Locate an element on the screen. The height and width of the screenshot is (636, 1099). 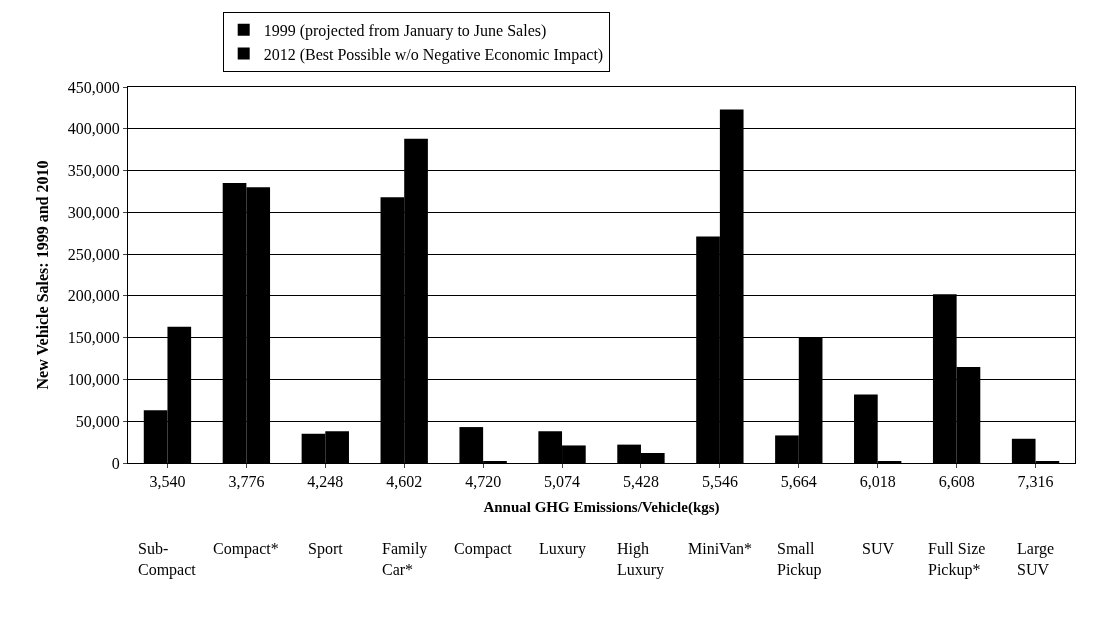
text: Full Size Pickup* is located at coordinates (957, 559).